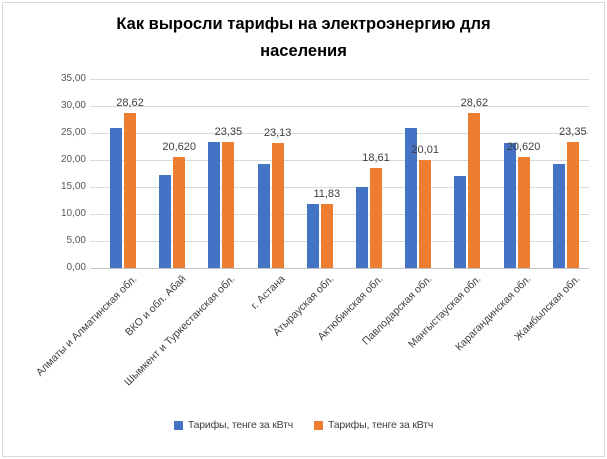 The width and height of the screenshot is (607, 459). Describe the element at coordinates (73, 213) in the screenshot. I see `y-axis-tick-label: 10,00` at that location.